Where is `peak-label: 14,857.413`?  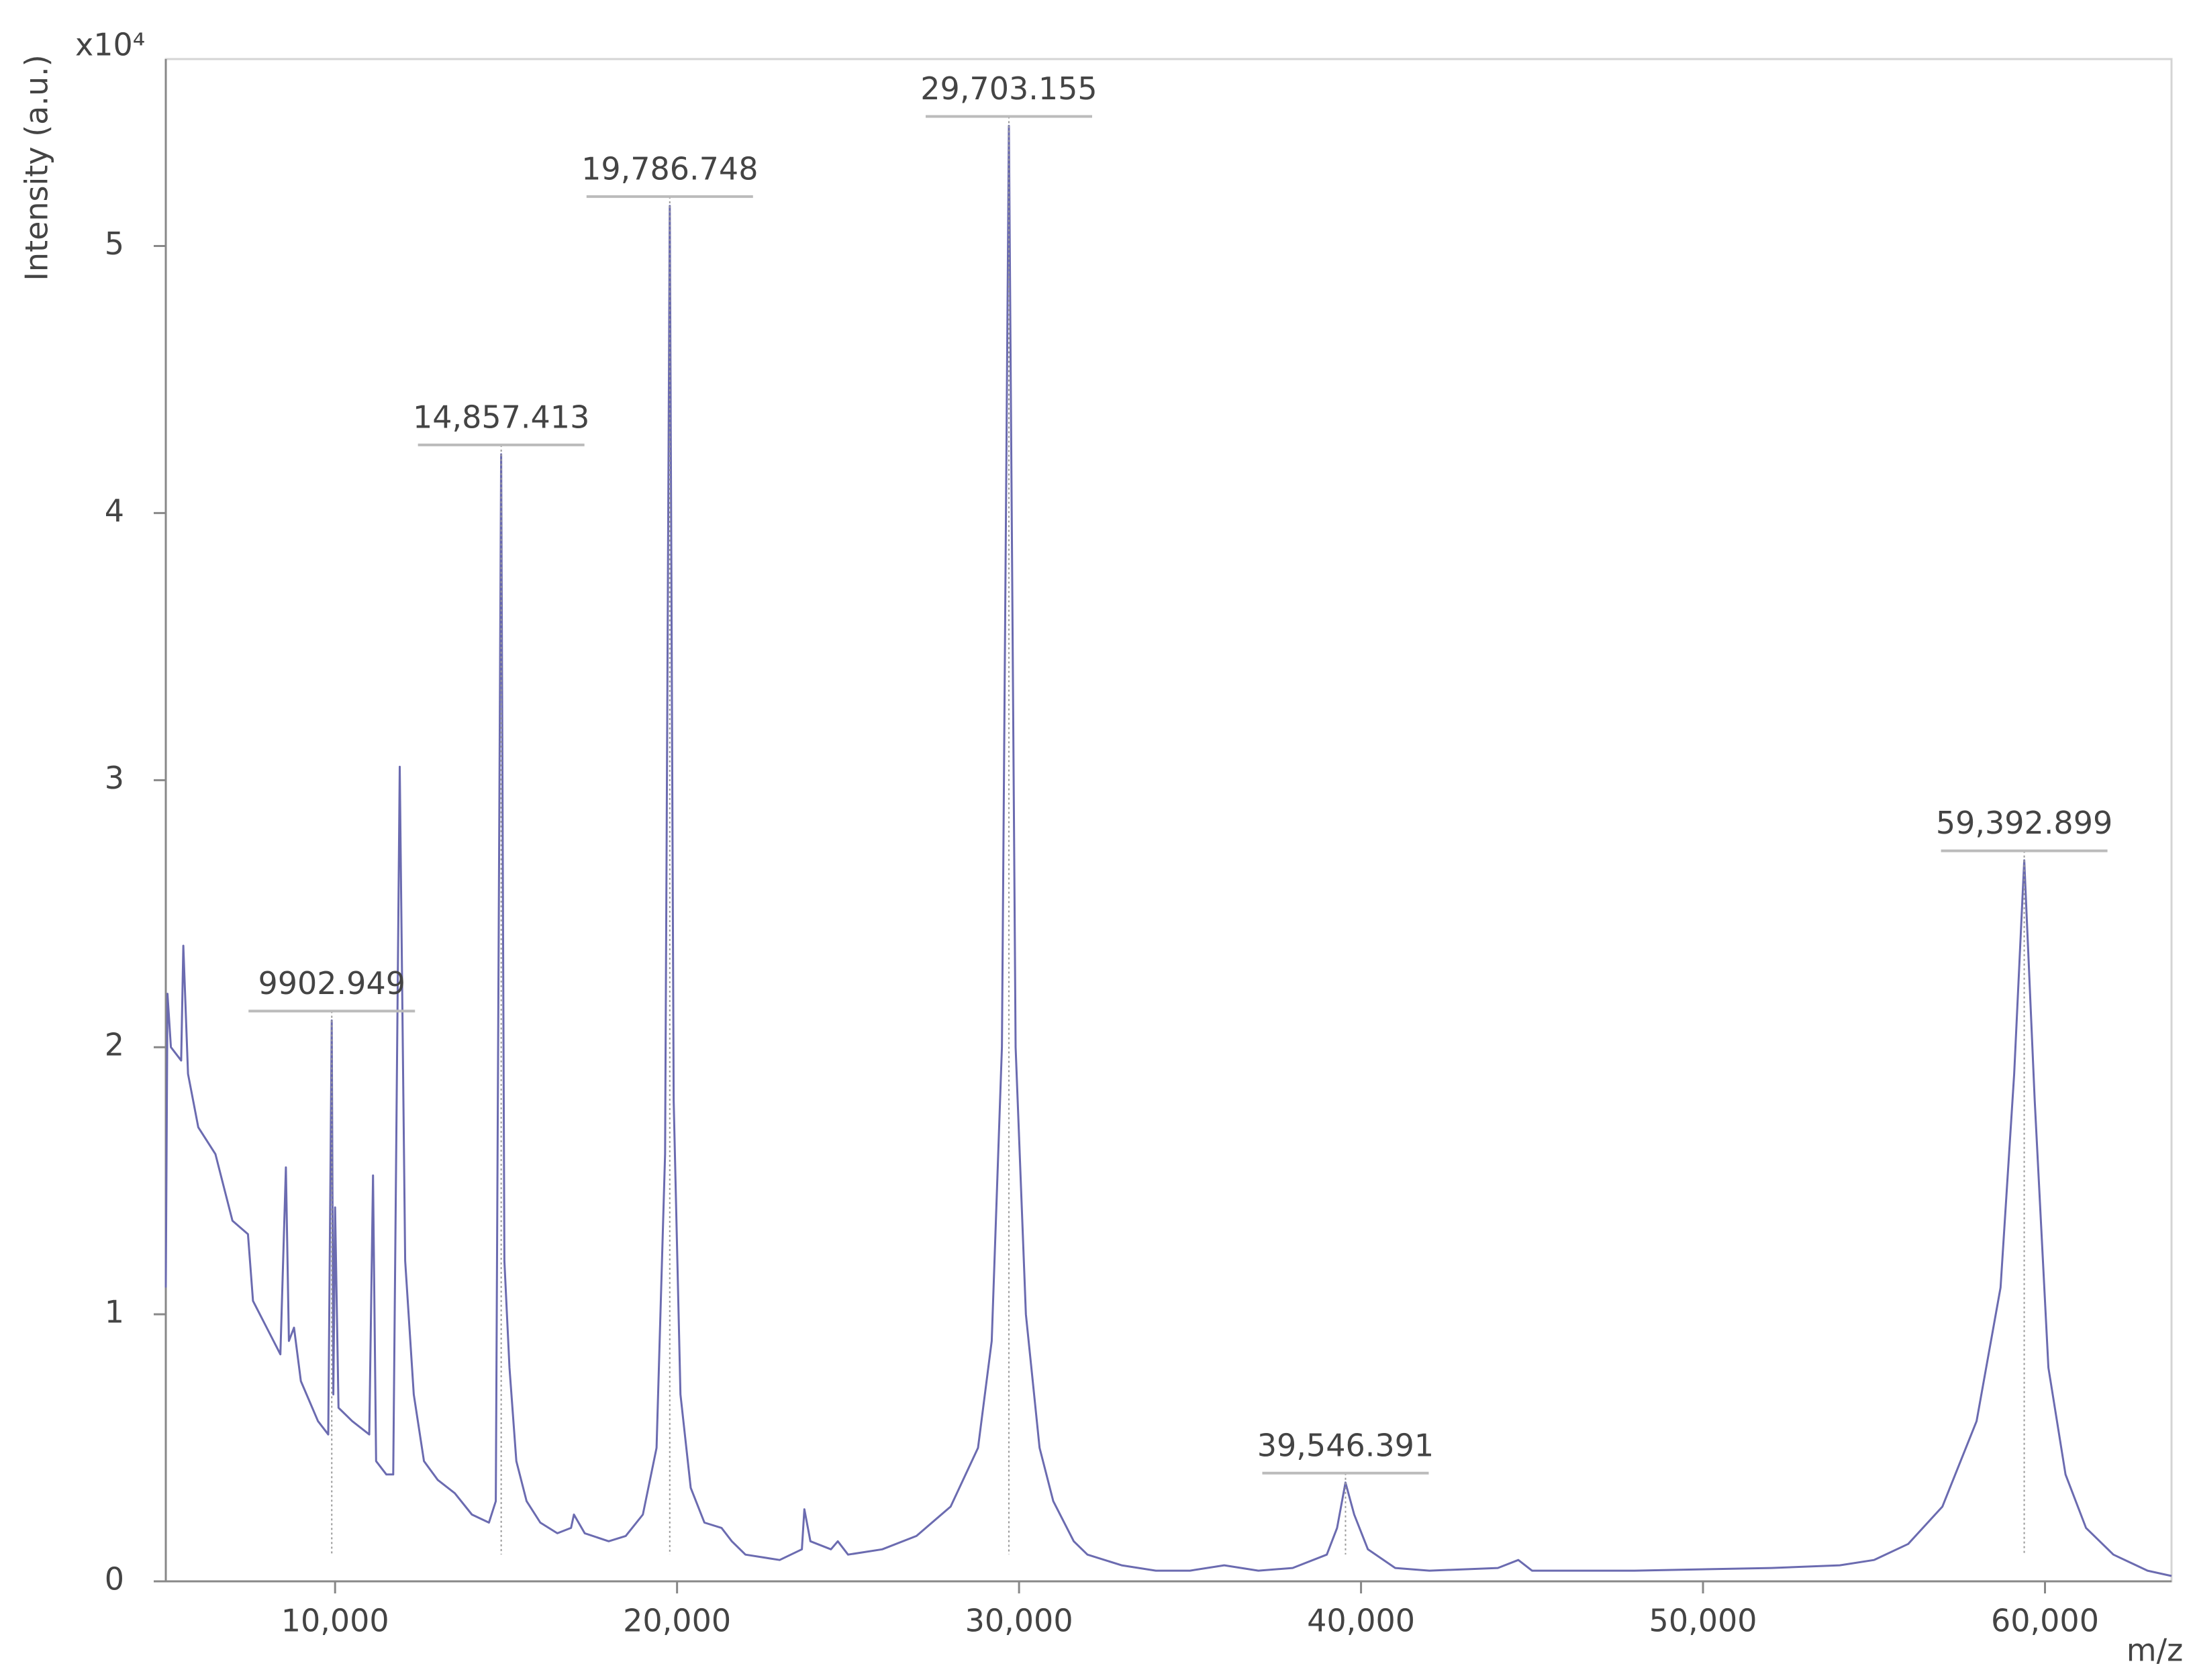 peak-label: 14,857.413 is located at coordinates (501, 417).